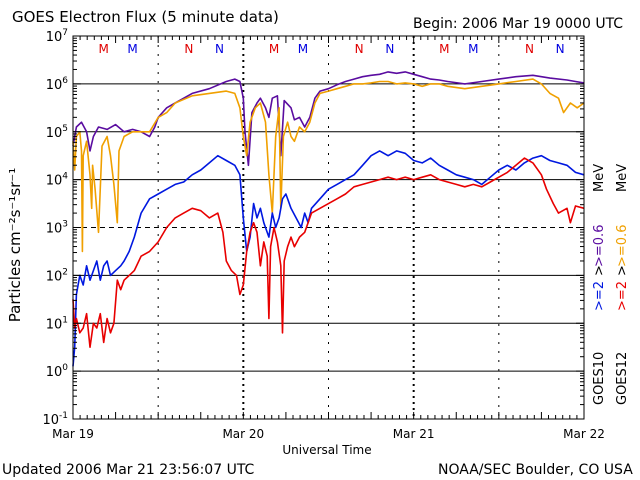 This screenshot has height=480, width=640. Describe the element at coordinates (622, 246) in the screenshot. I see `legend-g12-low: >=0.6` at that location.